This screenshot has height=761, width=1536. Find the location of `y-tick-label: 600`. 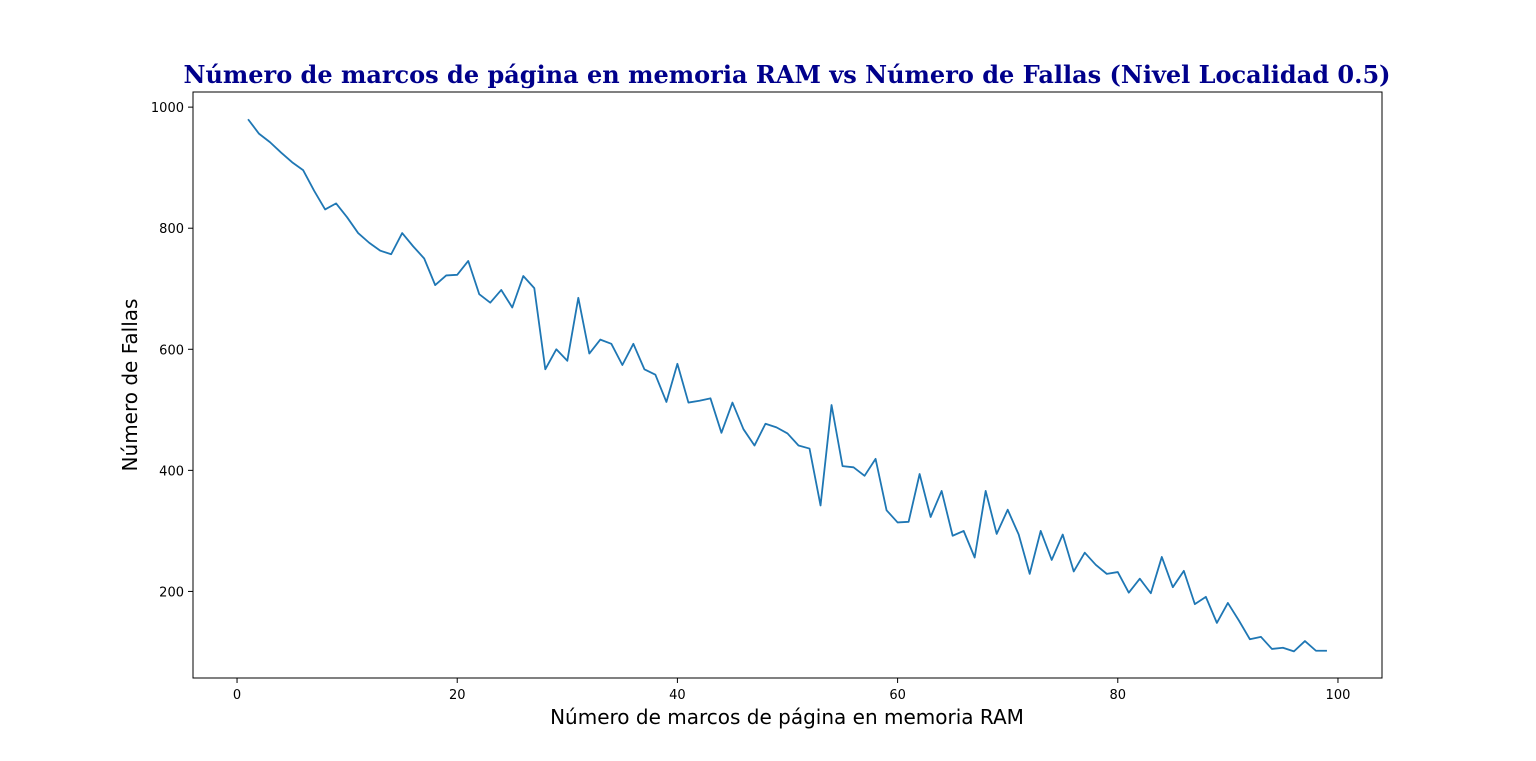

y-tick-label: 600 is located at coordinates (171, 350).